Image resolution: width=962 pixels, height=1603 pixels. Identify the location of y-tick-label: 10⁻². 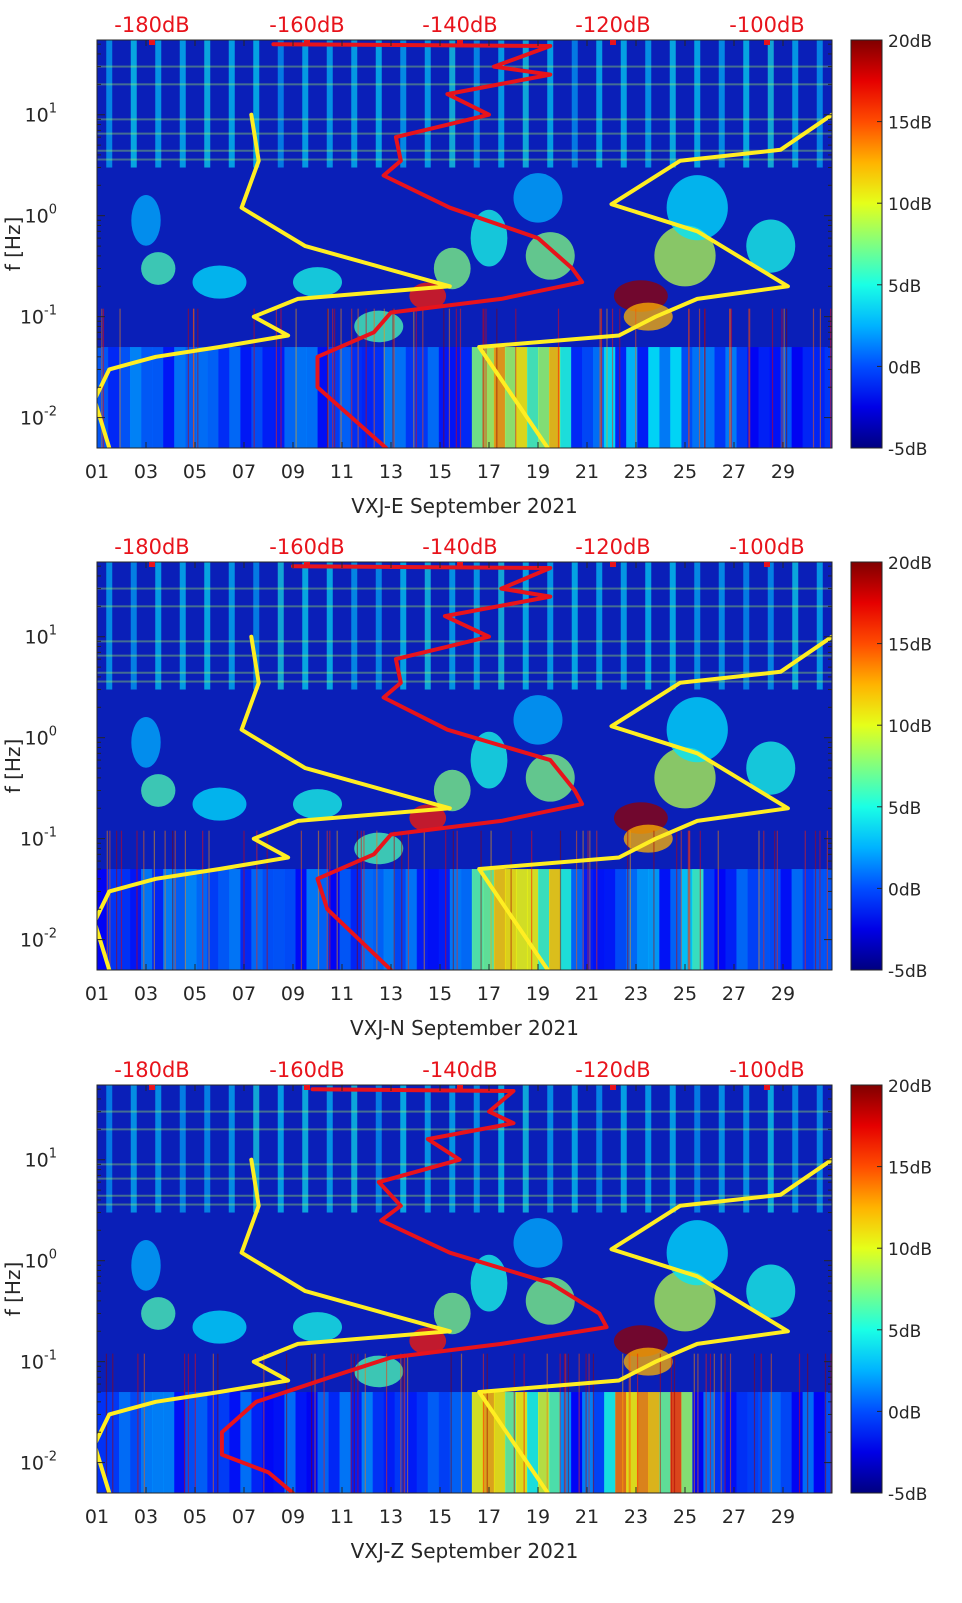
(38, 1462).